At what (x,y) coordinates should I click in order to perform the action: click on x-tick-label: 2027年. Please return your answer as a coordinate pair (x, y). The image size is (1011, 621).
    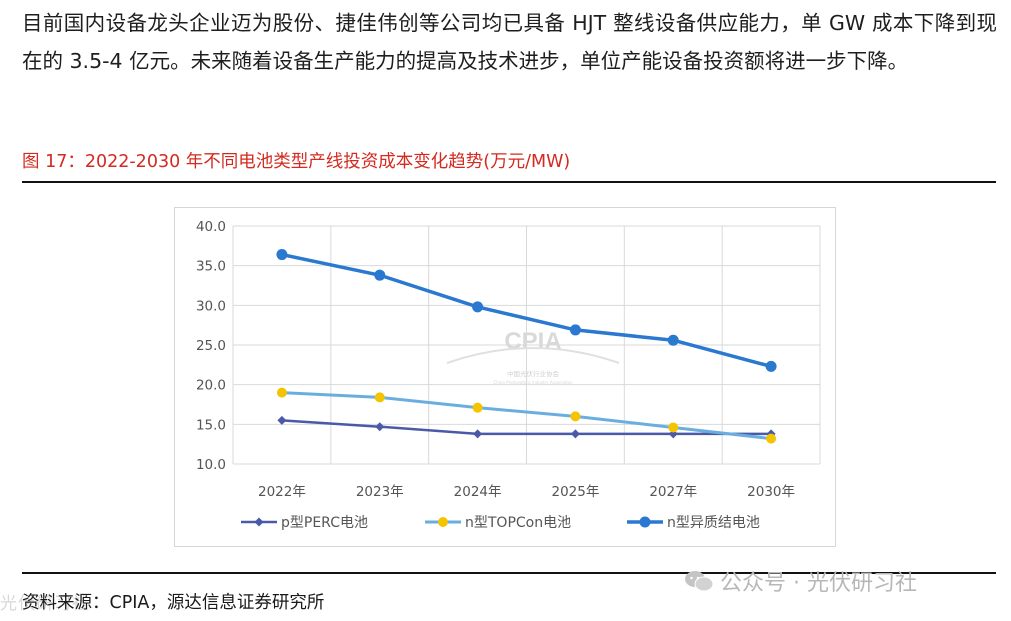
    Looking at the image, I should click on (673, 492).